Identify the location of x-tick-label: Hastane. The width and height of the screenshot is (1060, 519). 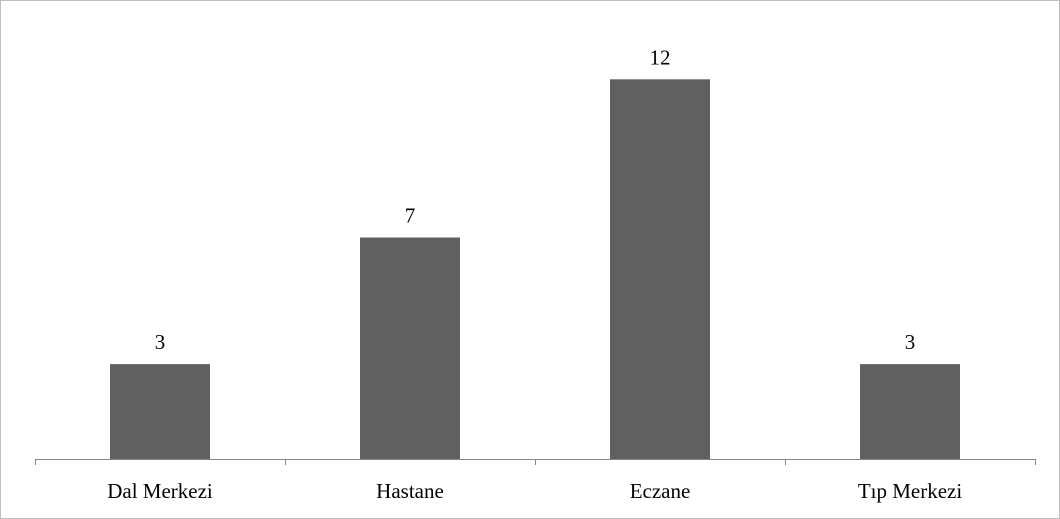
(410, 491).